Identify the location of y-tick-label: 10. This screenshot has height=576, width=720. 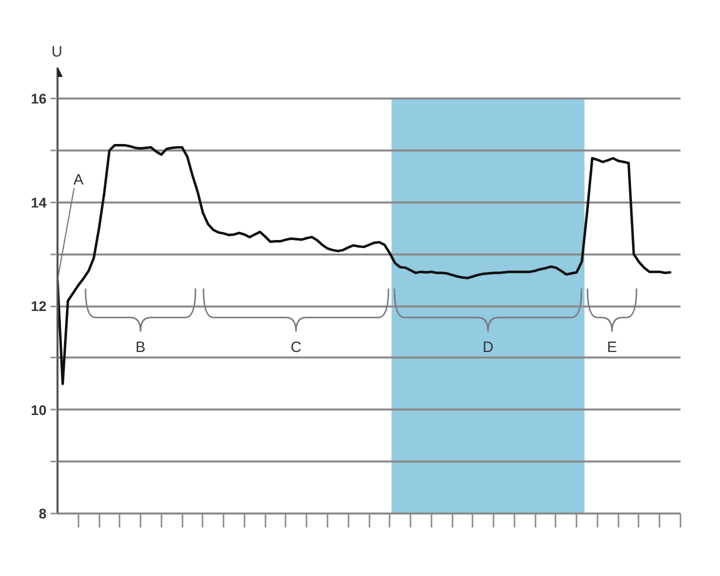
(38, 410).